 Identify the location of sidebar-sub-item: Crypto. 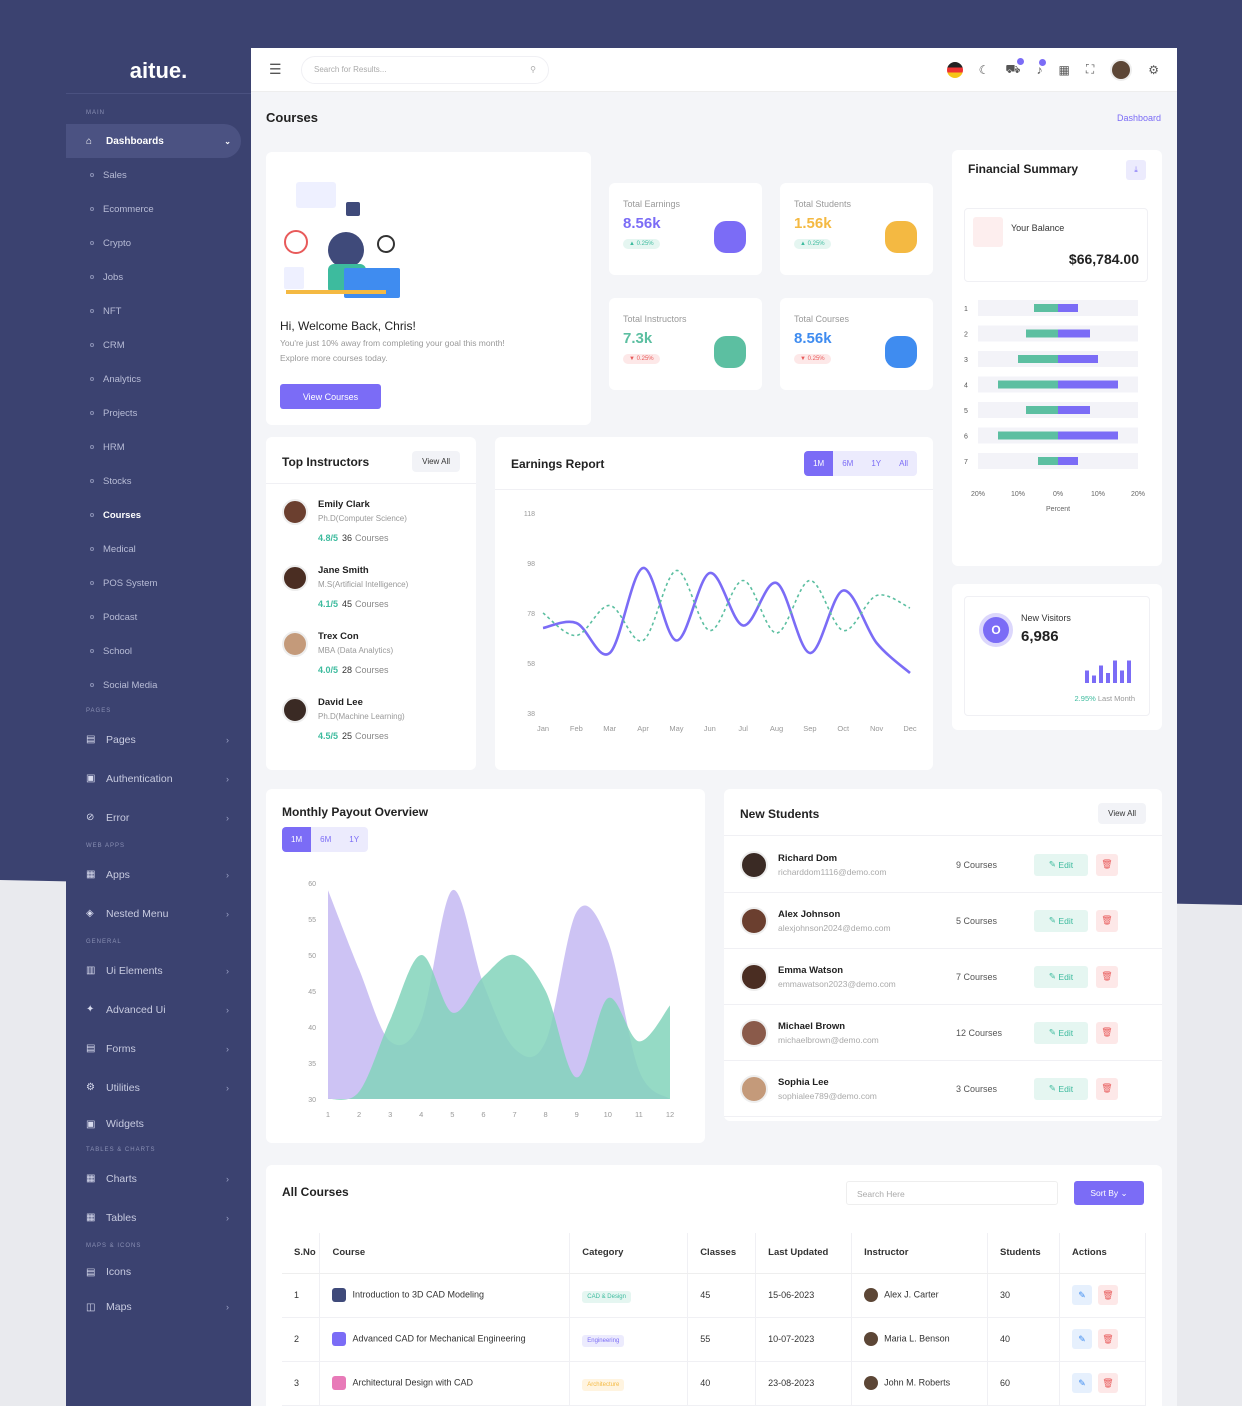
(158, 243).